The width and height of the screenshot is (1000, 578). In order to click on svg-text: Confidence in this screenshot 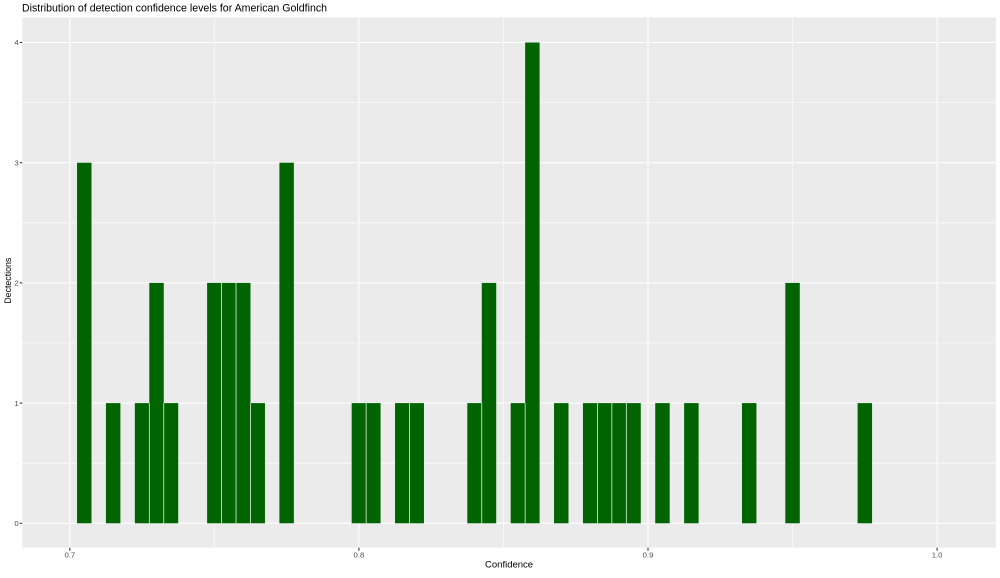, I will do `click(509, 564)`.